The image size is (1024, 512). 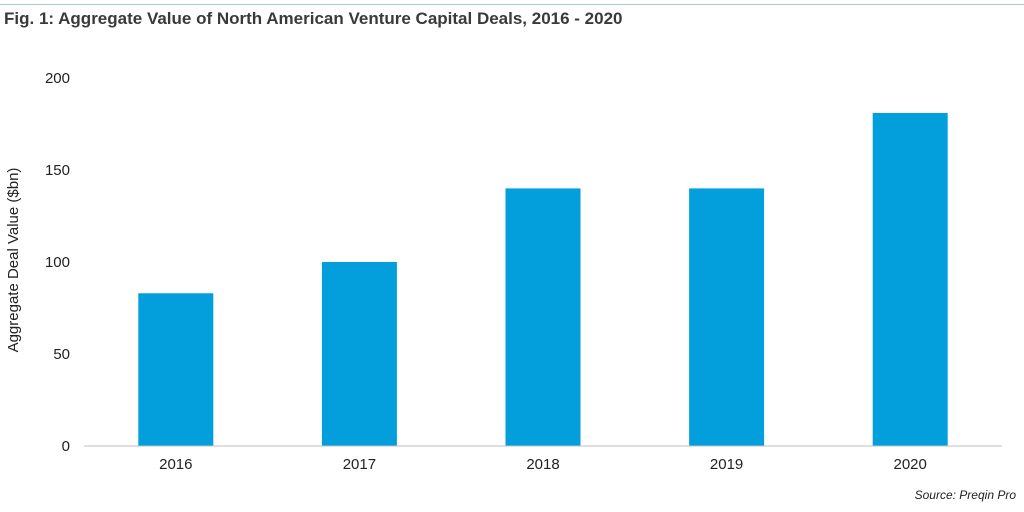 What do you see at coordinates (176, 369) in the screenshot?
I see `bar-2016` at bounding box center [176, 369].